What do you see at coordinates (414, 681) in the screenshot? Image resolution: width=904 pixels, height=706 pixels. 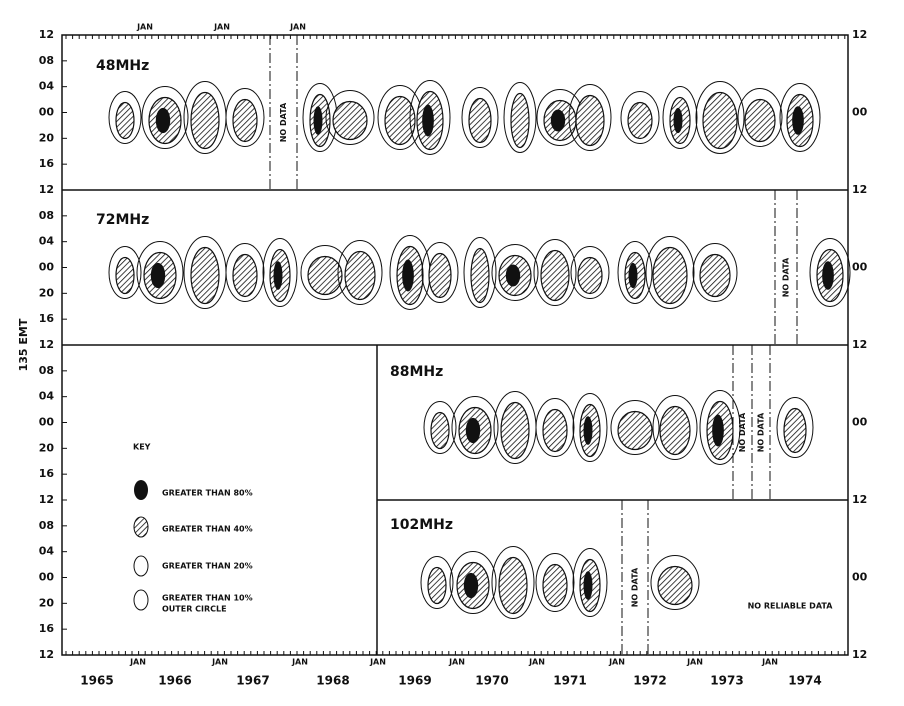 I see `year-label: 1969` at bounding box center [414, 681].